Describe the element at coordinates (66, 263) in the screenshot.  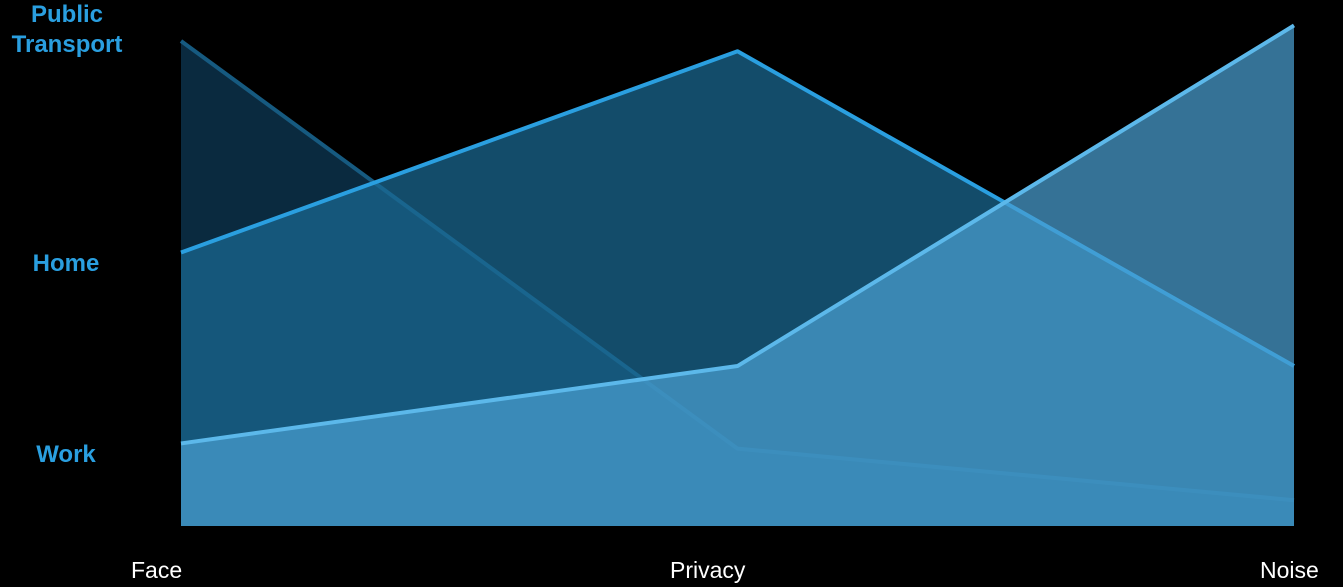
I see `y-label-home: Home` at that location.